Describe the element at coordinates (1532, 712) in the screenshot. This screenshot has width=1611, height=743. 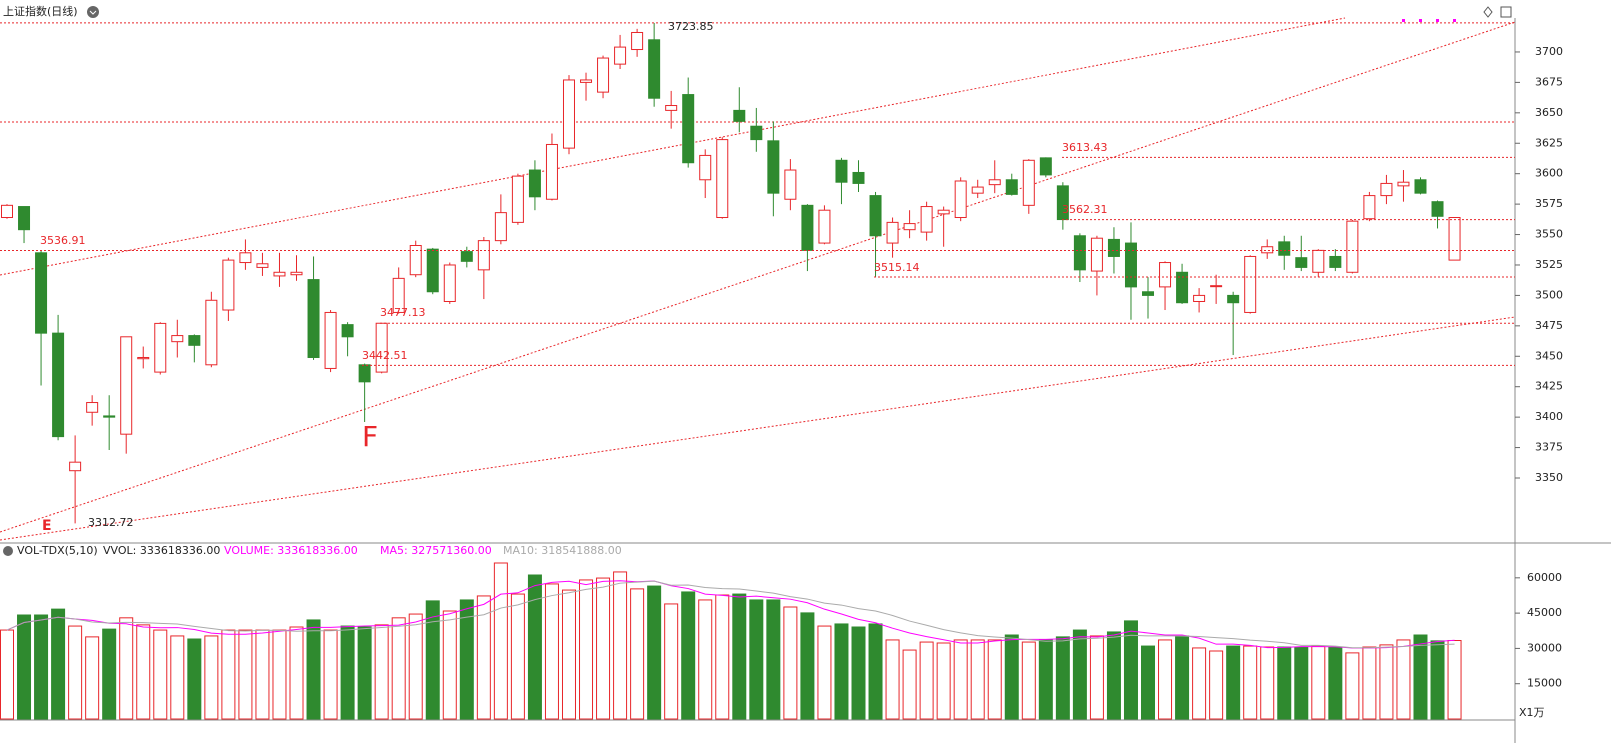
I see `unit-label: X1万` at that location.